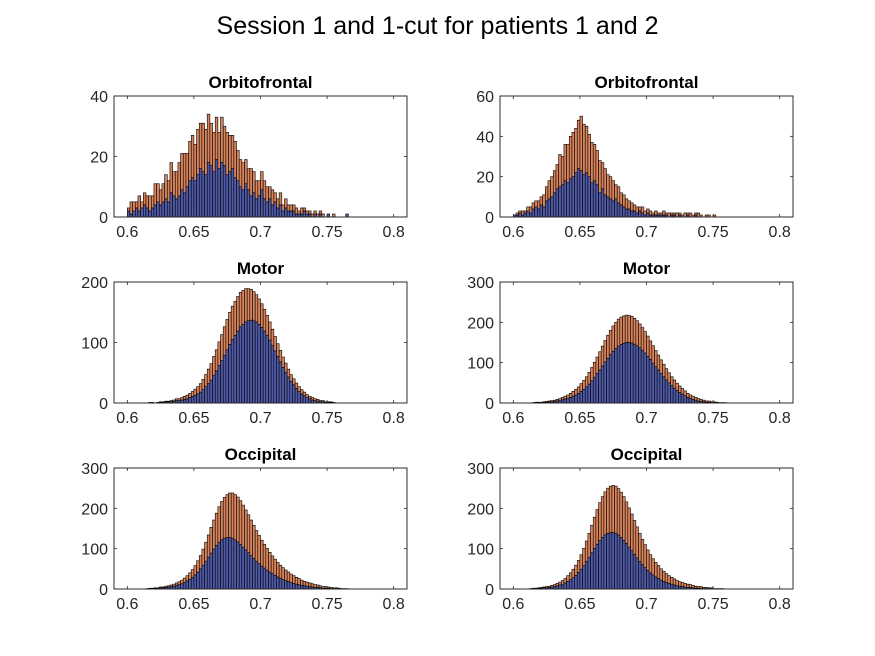 The width and height of the screenshot is (875, 656). What do you see at coordinates (99, 97) in the screenshot?
I see `y-tick-label: 40` at bounding box center [99, 97].